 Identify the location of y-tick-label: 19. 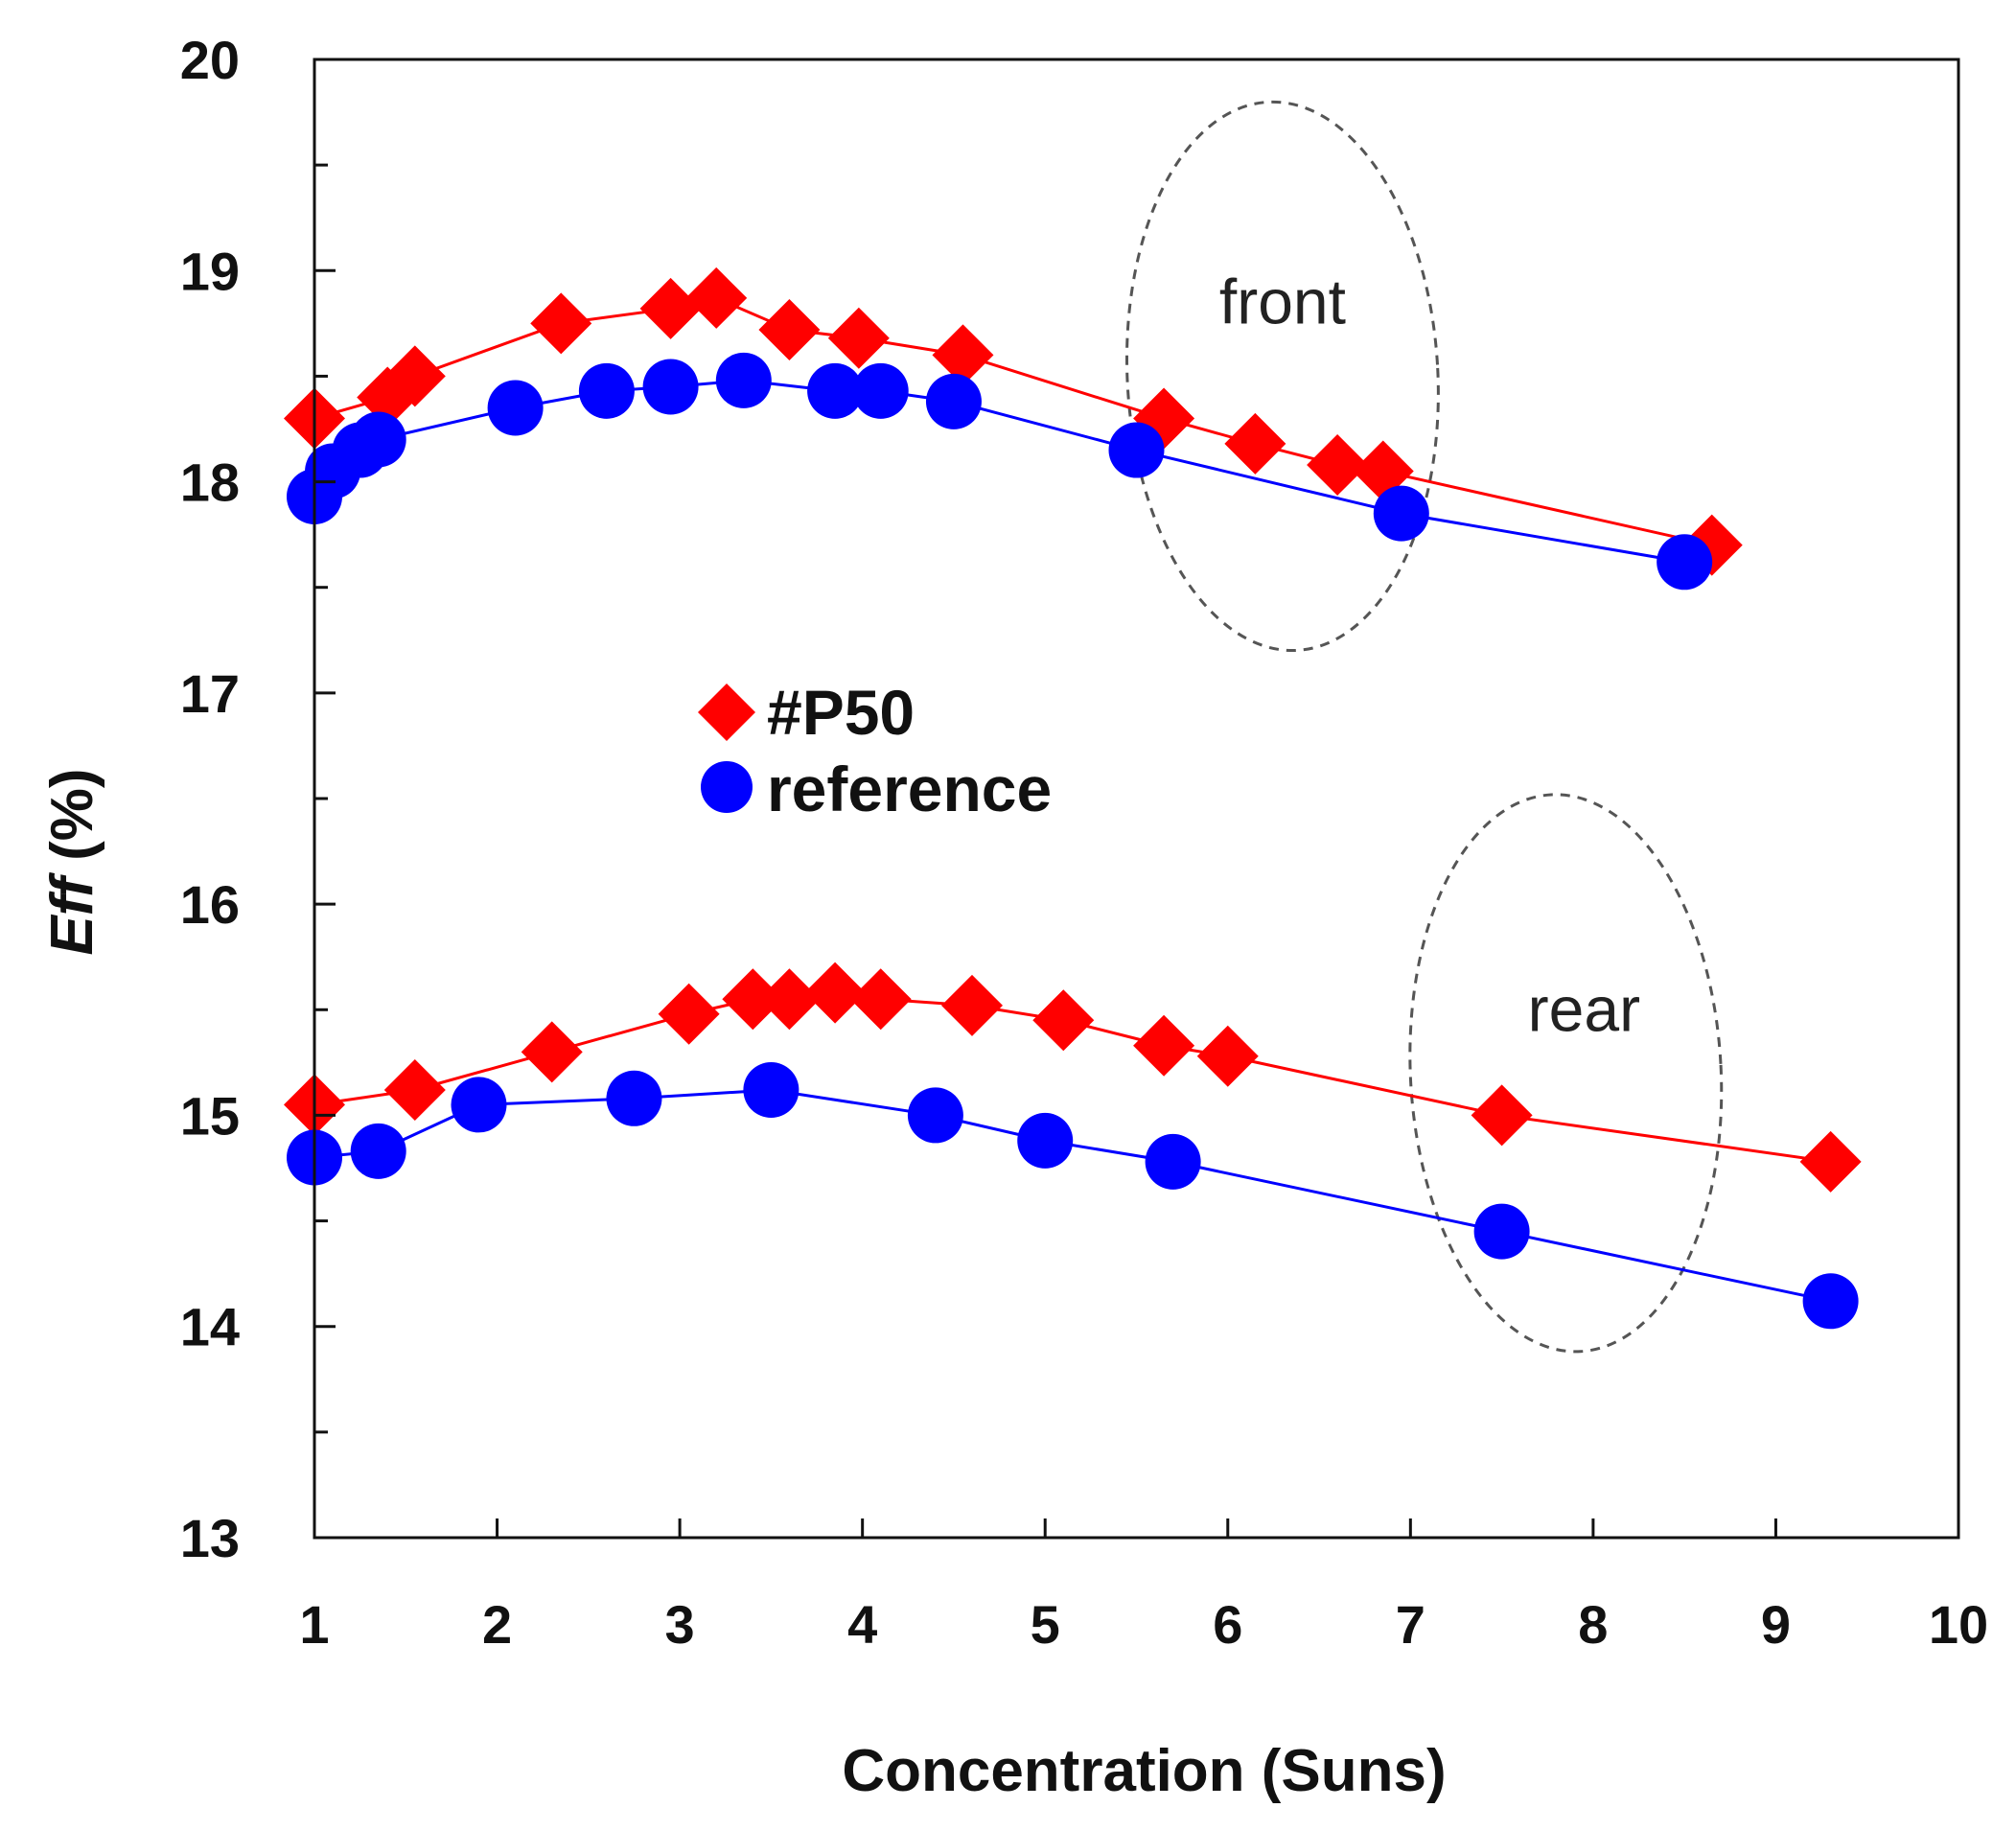
(210, 271).